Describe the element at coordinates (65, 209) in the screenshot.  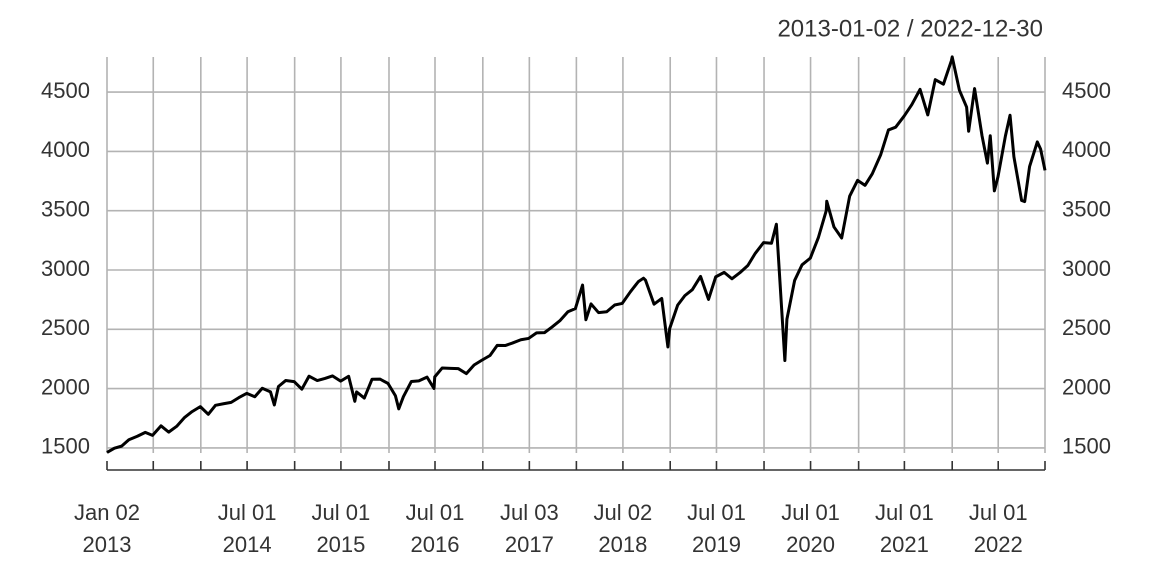
I see `y-tick-label: 3500` at that location.